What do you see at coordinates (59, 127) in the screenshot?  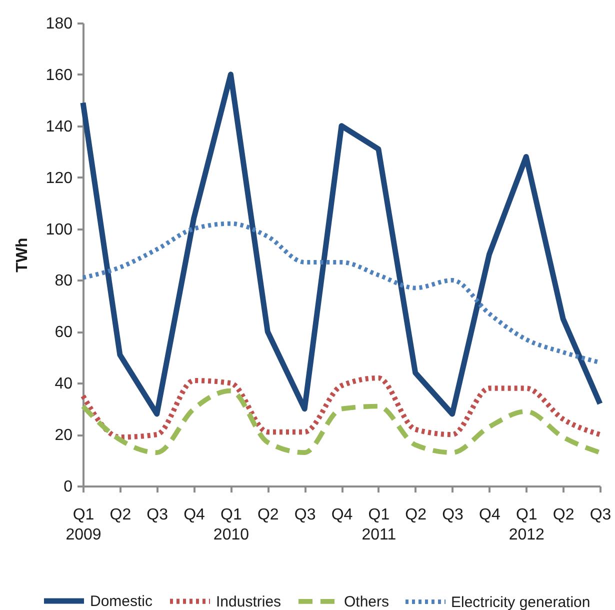 I see `y-tick-label: 140` at bounding box center [59, 127].